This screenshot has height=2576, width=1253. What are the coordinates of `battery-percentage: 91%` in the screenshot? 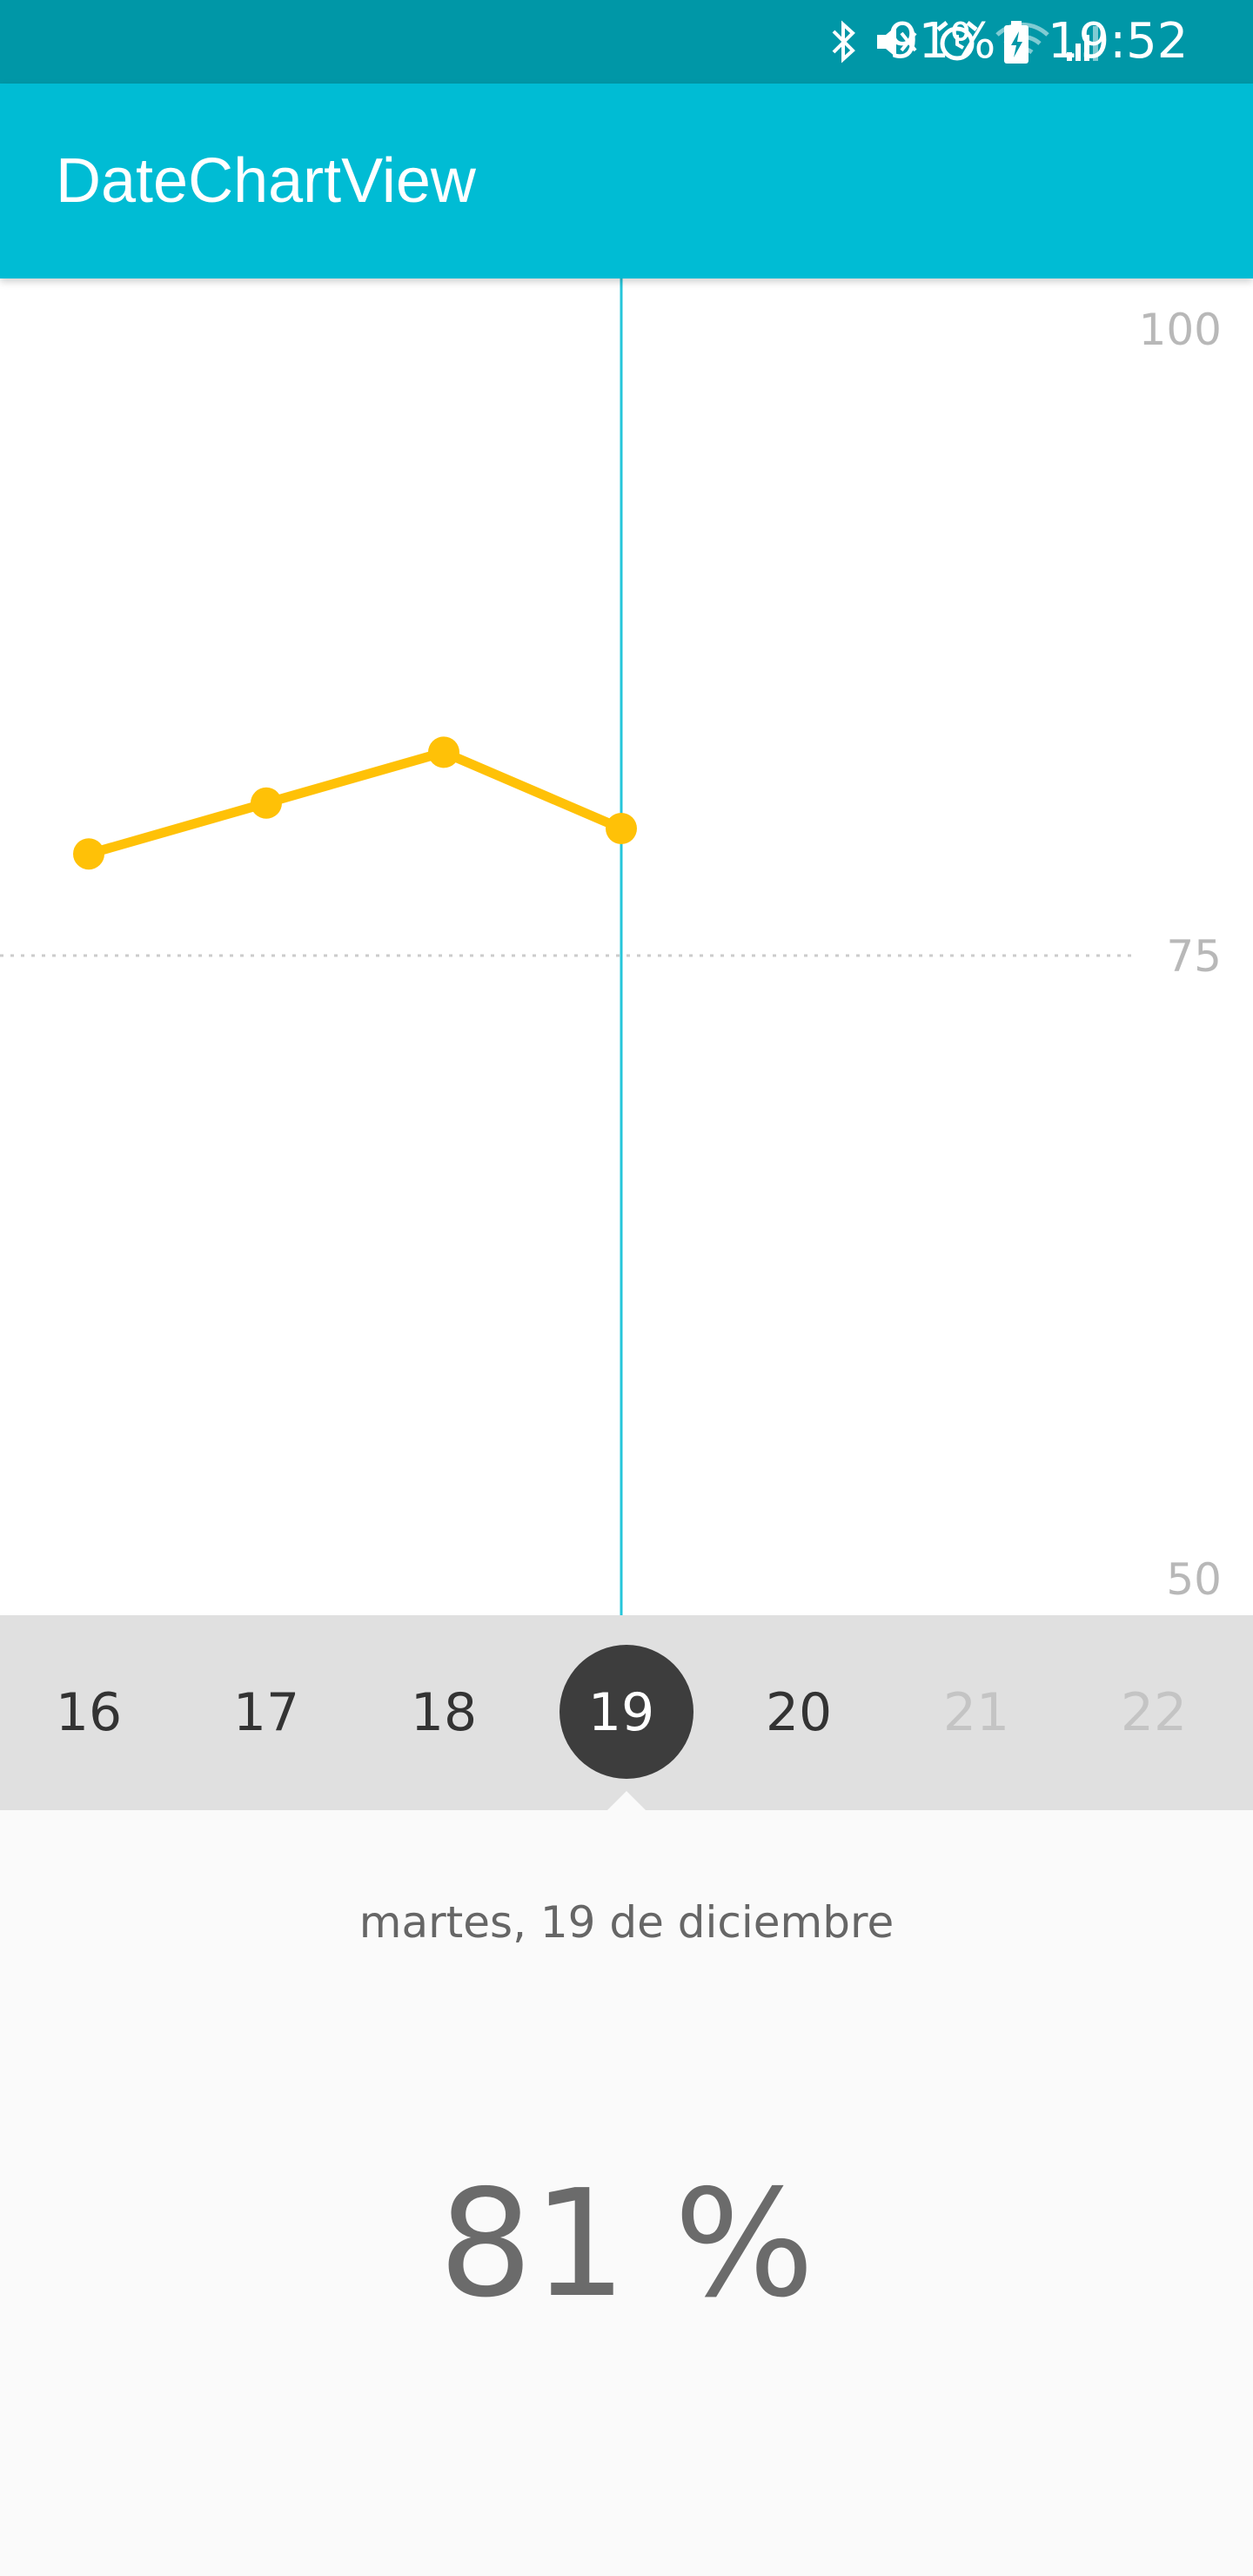 It's located at (942, 41).